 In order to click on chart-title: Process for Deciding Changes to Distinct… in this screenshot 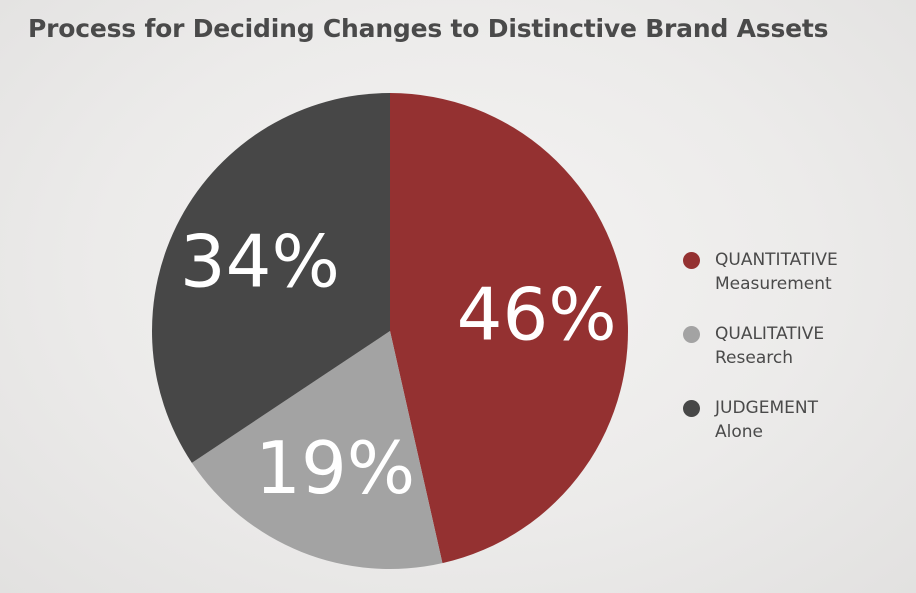, I will do `click(428, 28)`.